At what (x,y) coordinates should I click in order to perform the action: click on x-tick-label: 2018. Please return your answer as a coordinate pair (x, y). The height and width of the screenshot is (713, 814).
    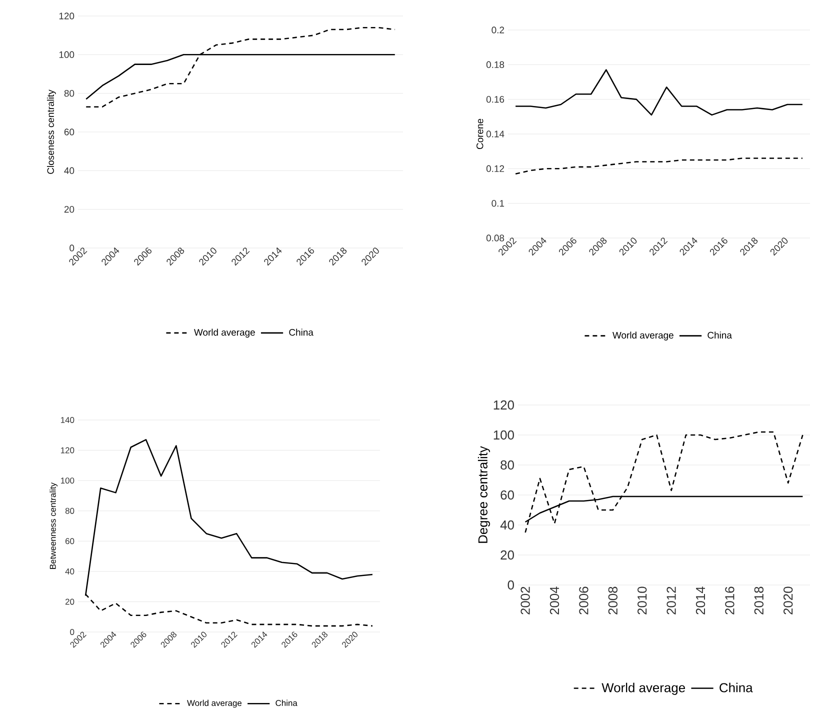
    Looking at the image, I should click on (759, 600).